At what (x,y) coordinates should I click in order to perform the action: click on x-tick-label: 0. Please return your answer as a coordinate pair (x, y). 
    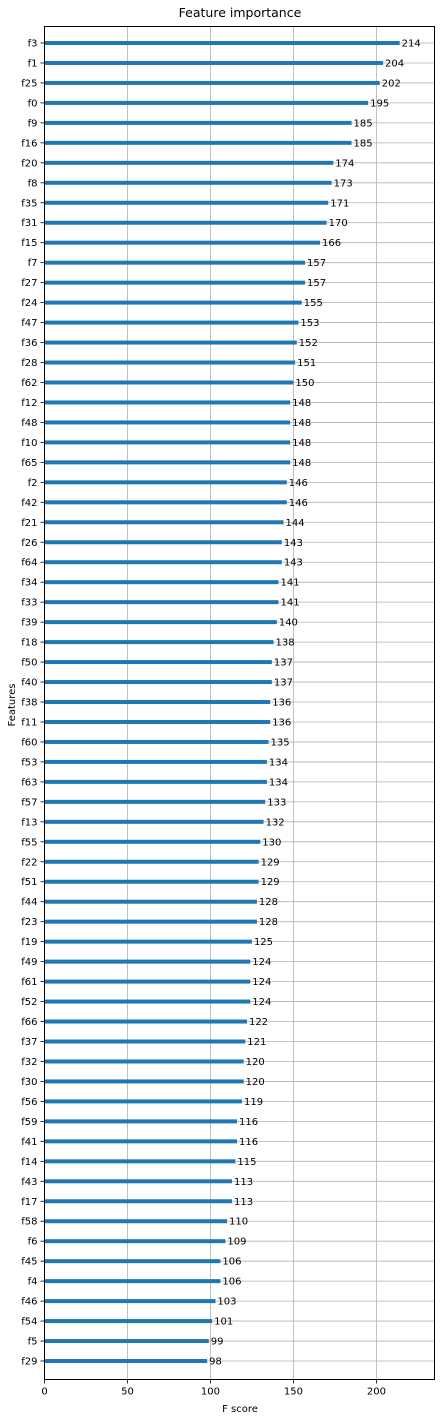
    Looking at the image, I should click on (44, 1392).